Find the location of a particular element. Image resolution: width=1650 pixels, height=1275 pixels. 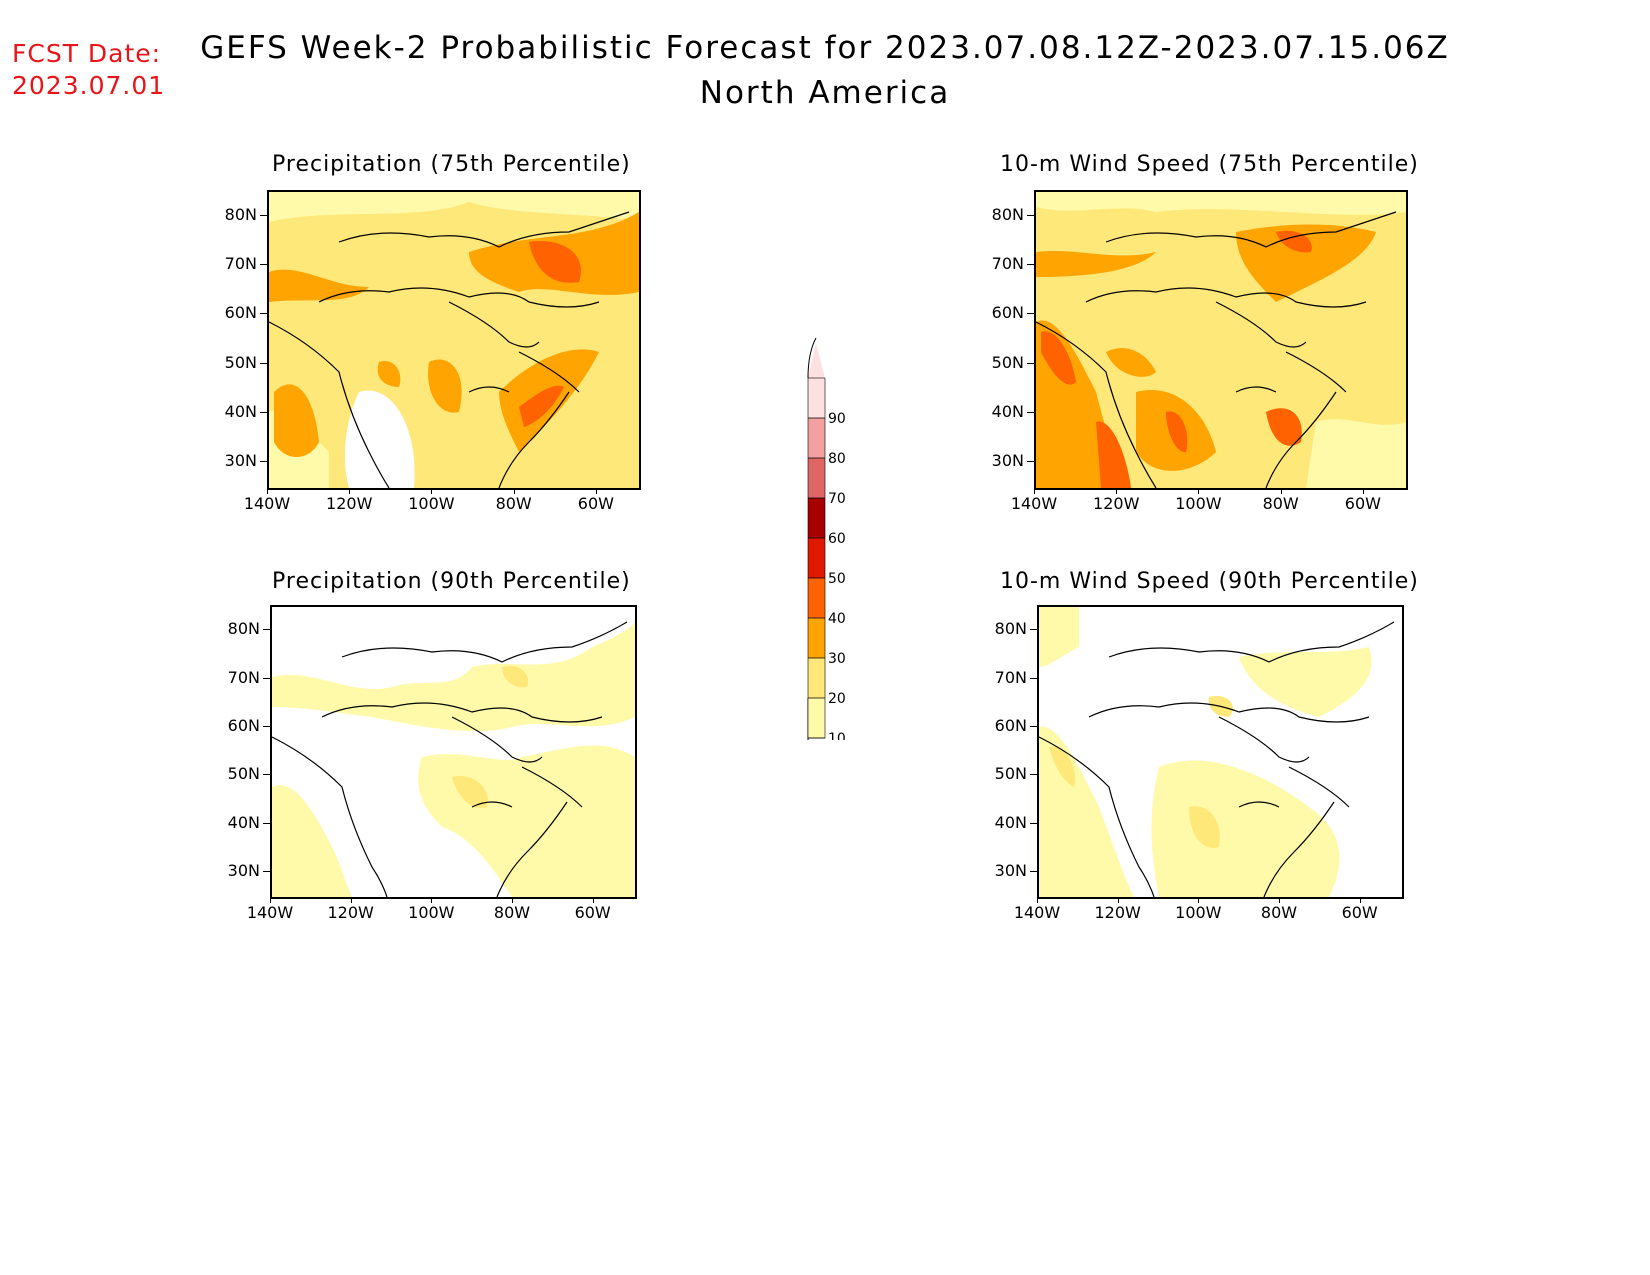

colorbar-top-triangle is located at coordinates (816, 360).